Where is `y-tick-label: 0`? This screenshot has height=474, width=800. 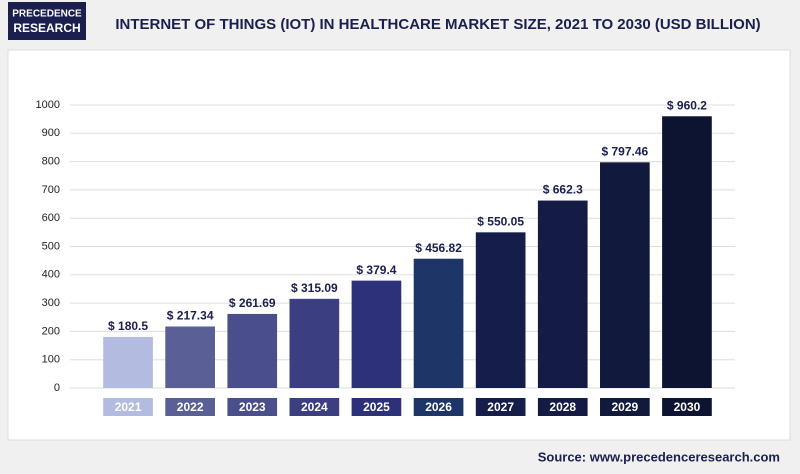 y-tick-label: 0 is located at coordinates (57, 388).